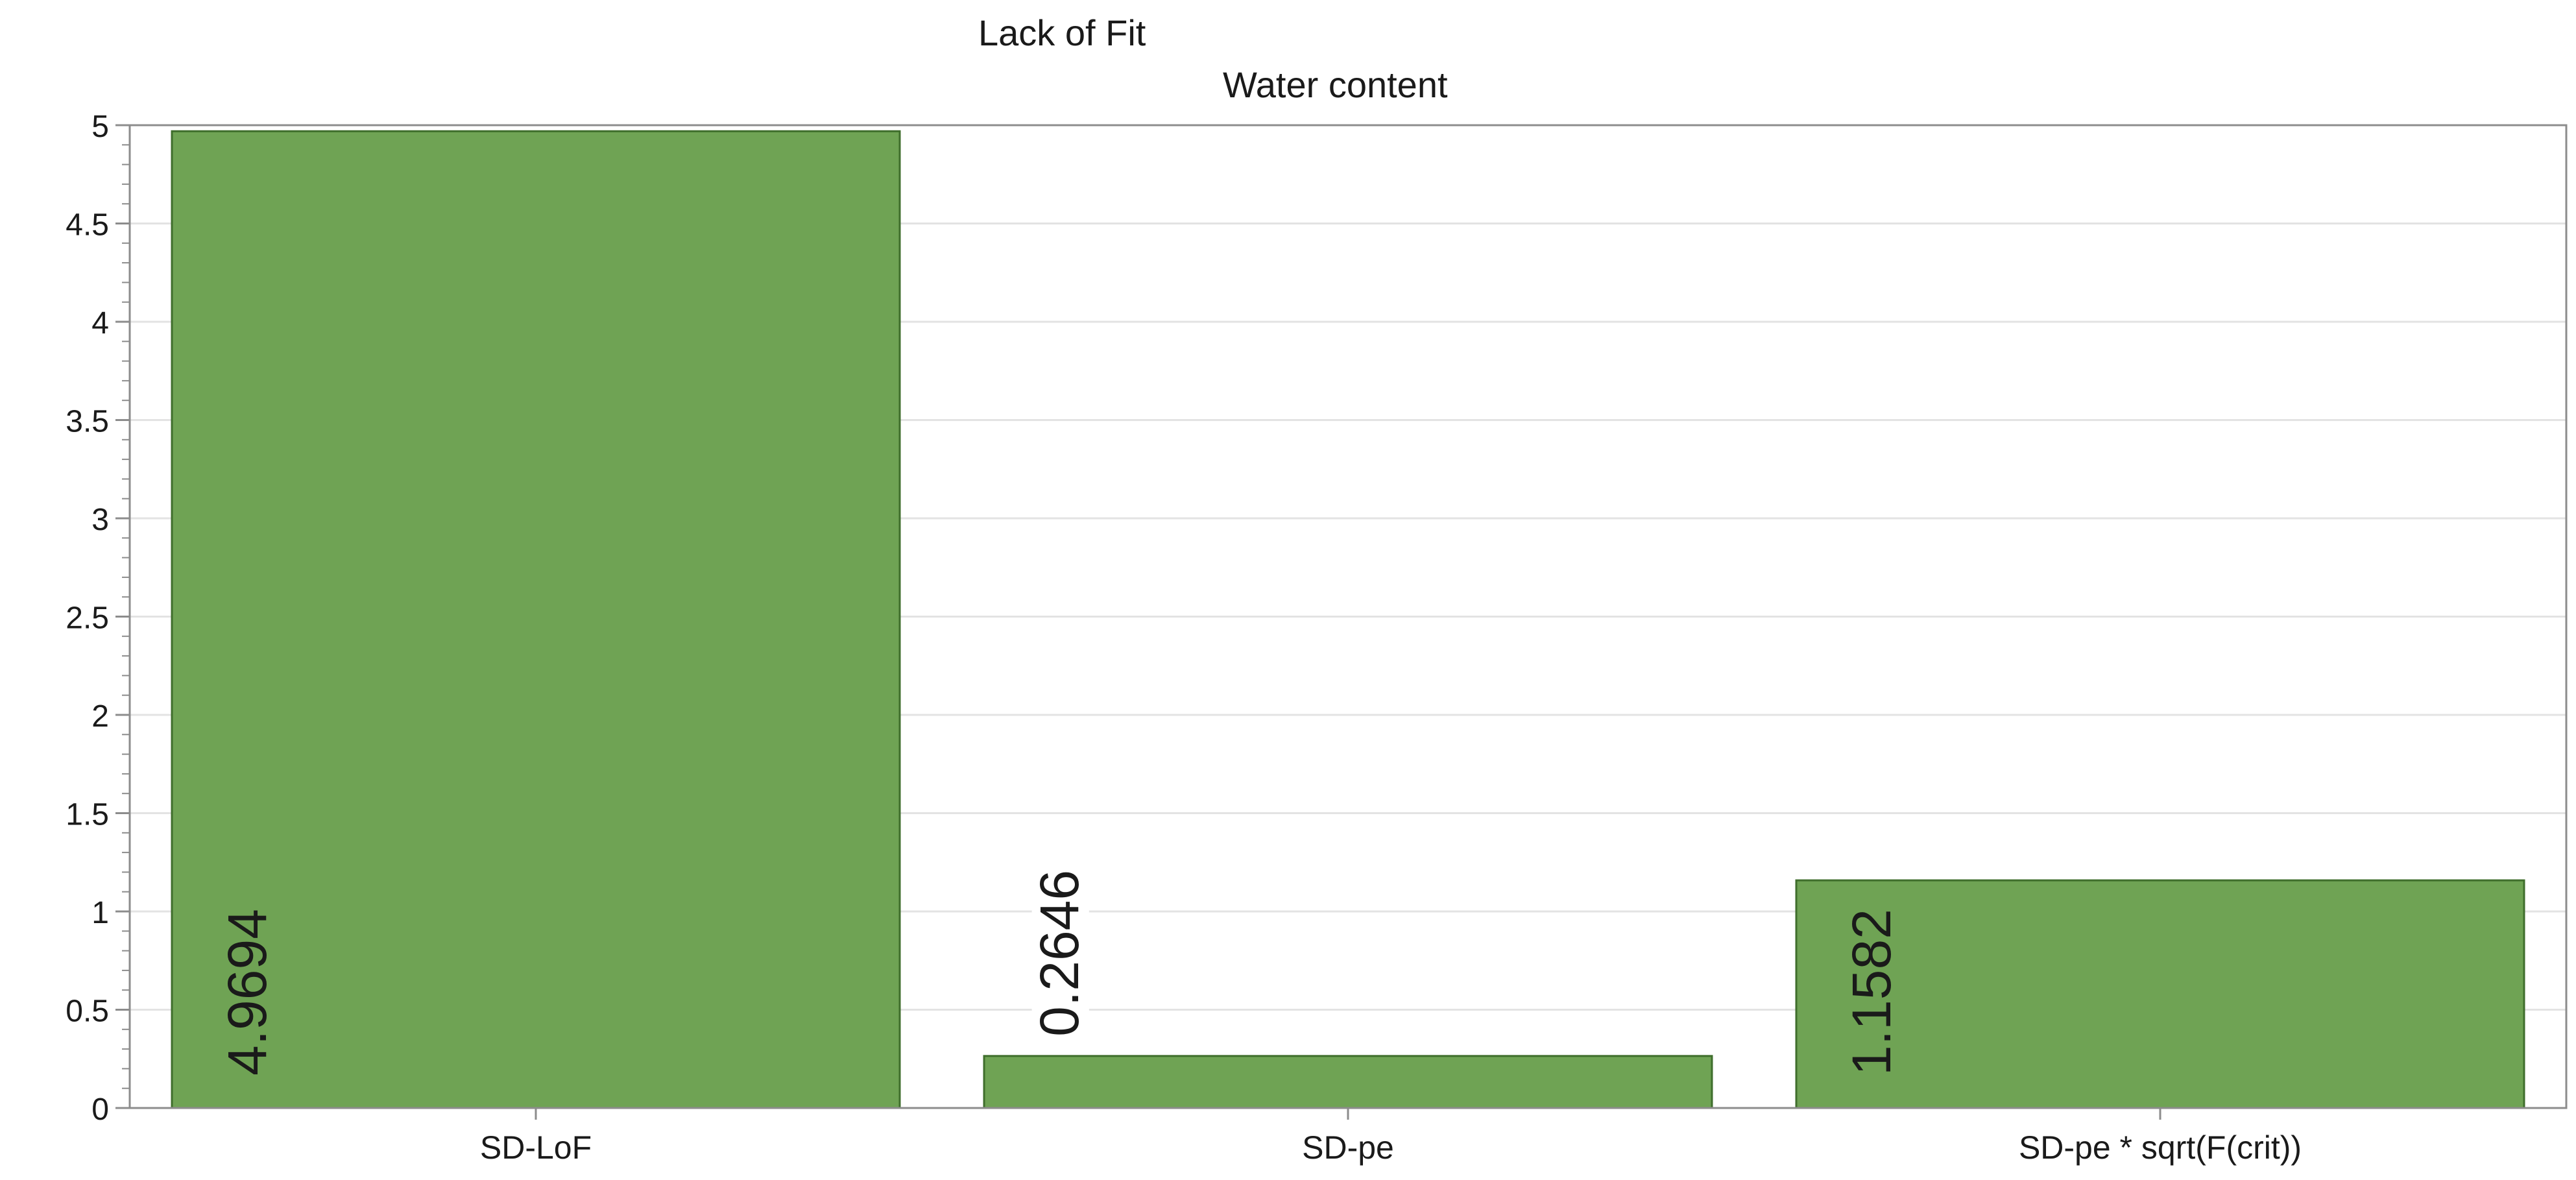 This screenshot has width=2576, height=1180. I want to click on chart-subtitle: Water content, so click(1335, 84).